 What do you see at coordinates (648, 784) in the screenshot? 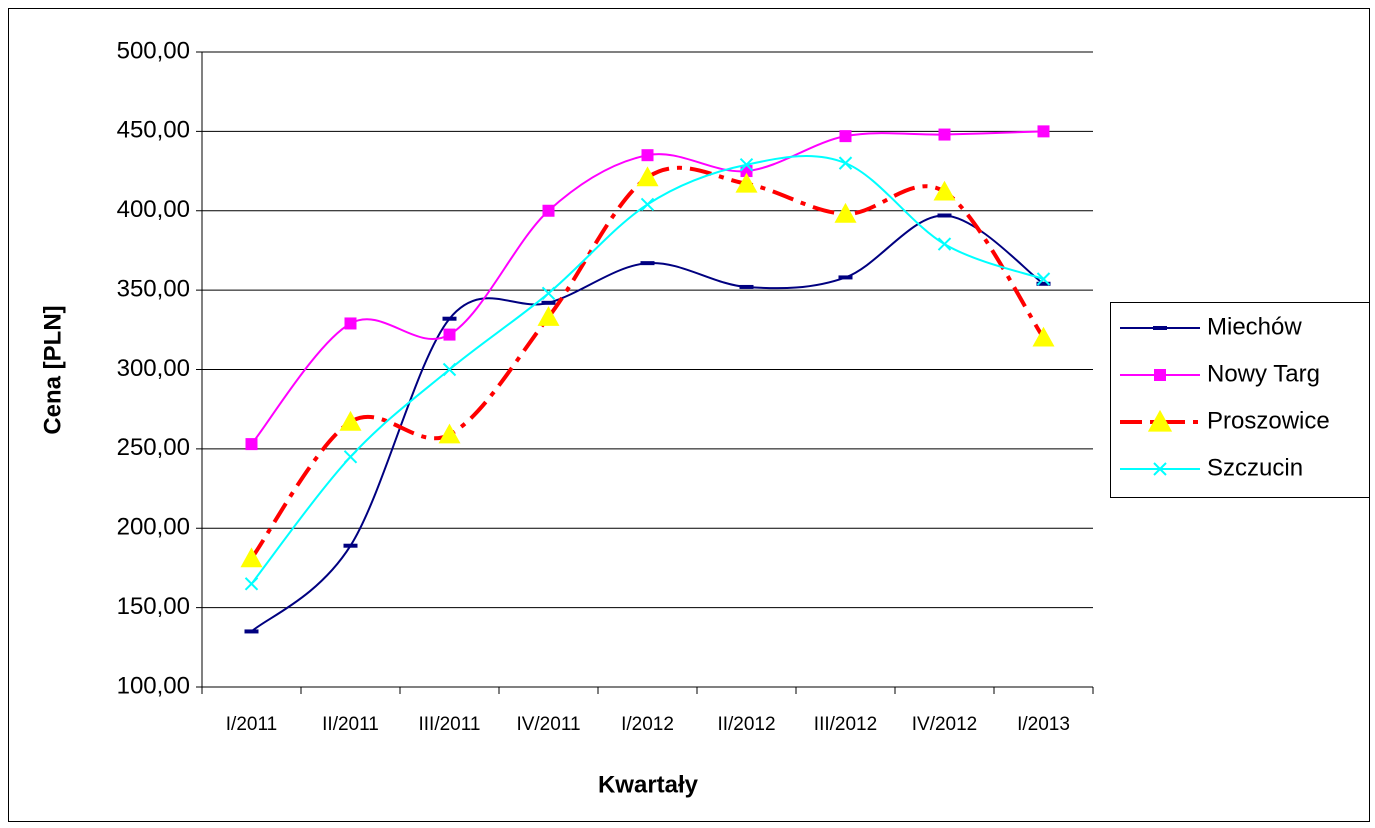
I see `x-axis-title: Kwartały` at bounding box center [648, 784].